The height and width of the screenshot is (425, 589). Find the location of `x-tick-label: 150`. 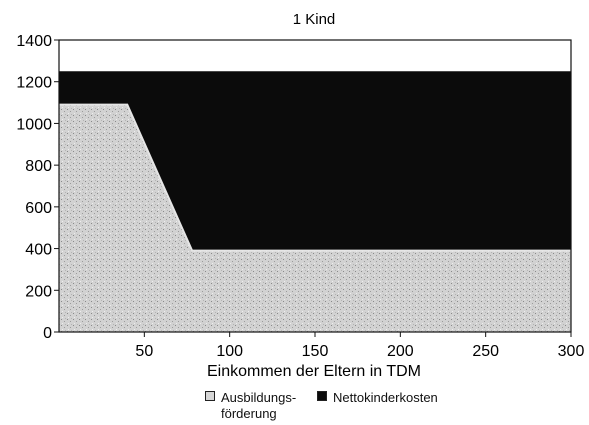

x-tick-label: 150 is located at coordinates (315, 351).